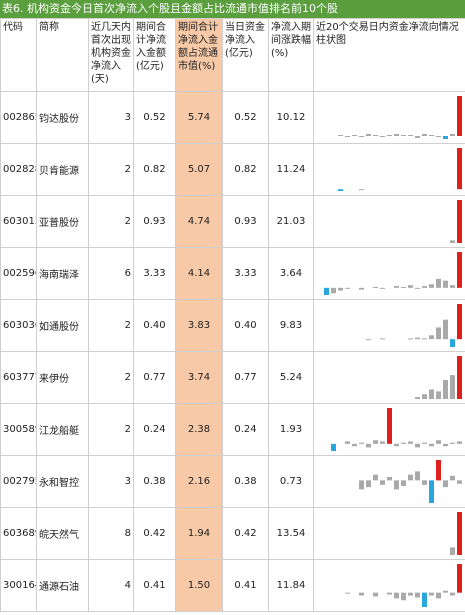 This screenshot has width=465, height=615. I want to click on cell: 永和智控, so click(62, 481).